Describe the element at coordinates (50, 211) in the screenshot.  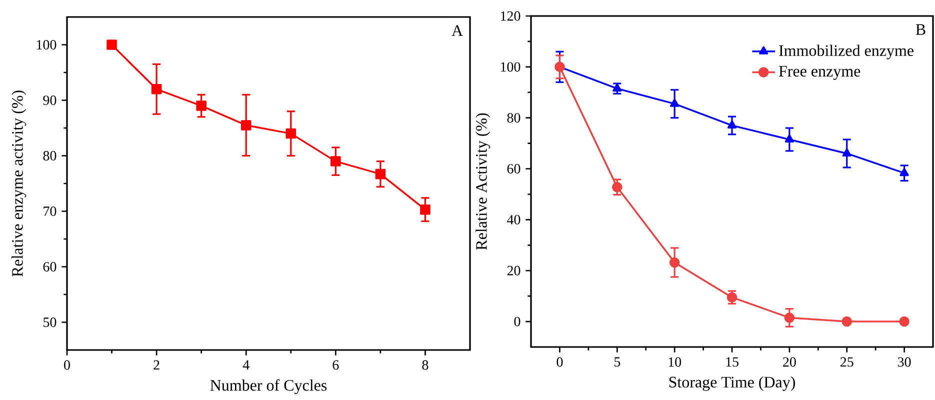
I see `y-tick-label: 70` at that location.